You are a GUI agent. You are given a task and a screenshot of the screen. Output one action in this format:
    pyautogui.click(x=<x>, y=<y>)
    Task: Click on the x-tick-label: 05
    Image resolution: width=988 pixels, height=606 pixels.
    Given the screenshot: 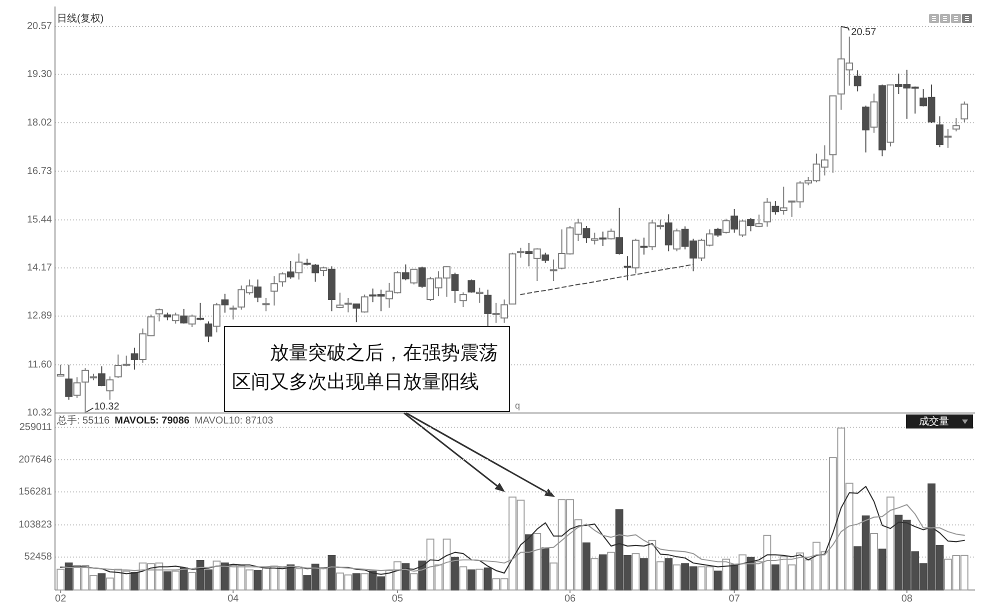 What is the action you would take?
    pyautogui.click(x=398, y=599)
    